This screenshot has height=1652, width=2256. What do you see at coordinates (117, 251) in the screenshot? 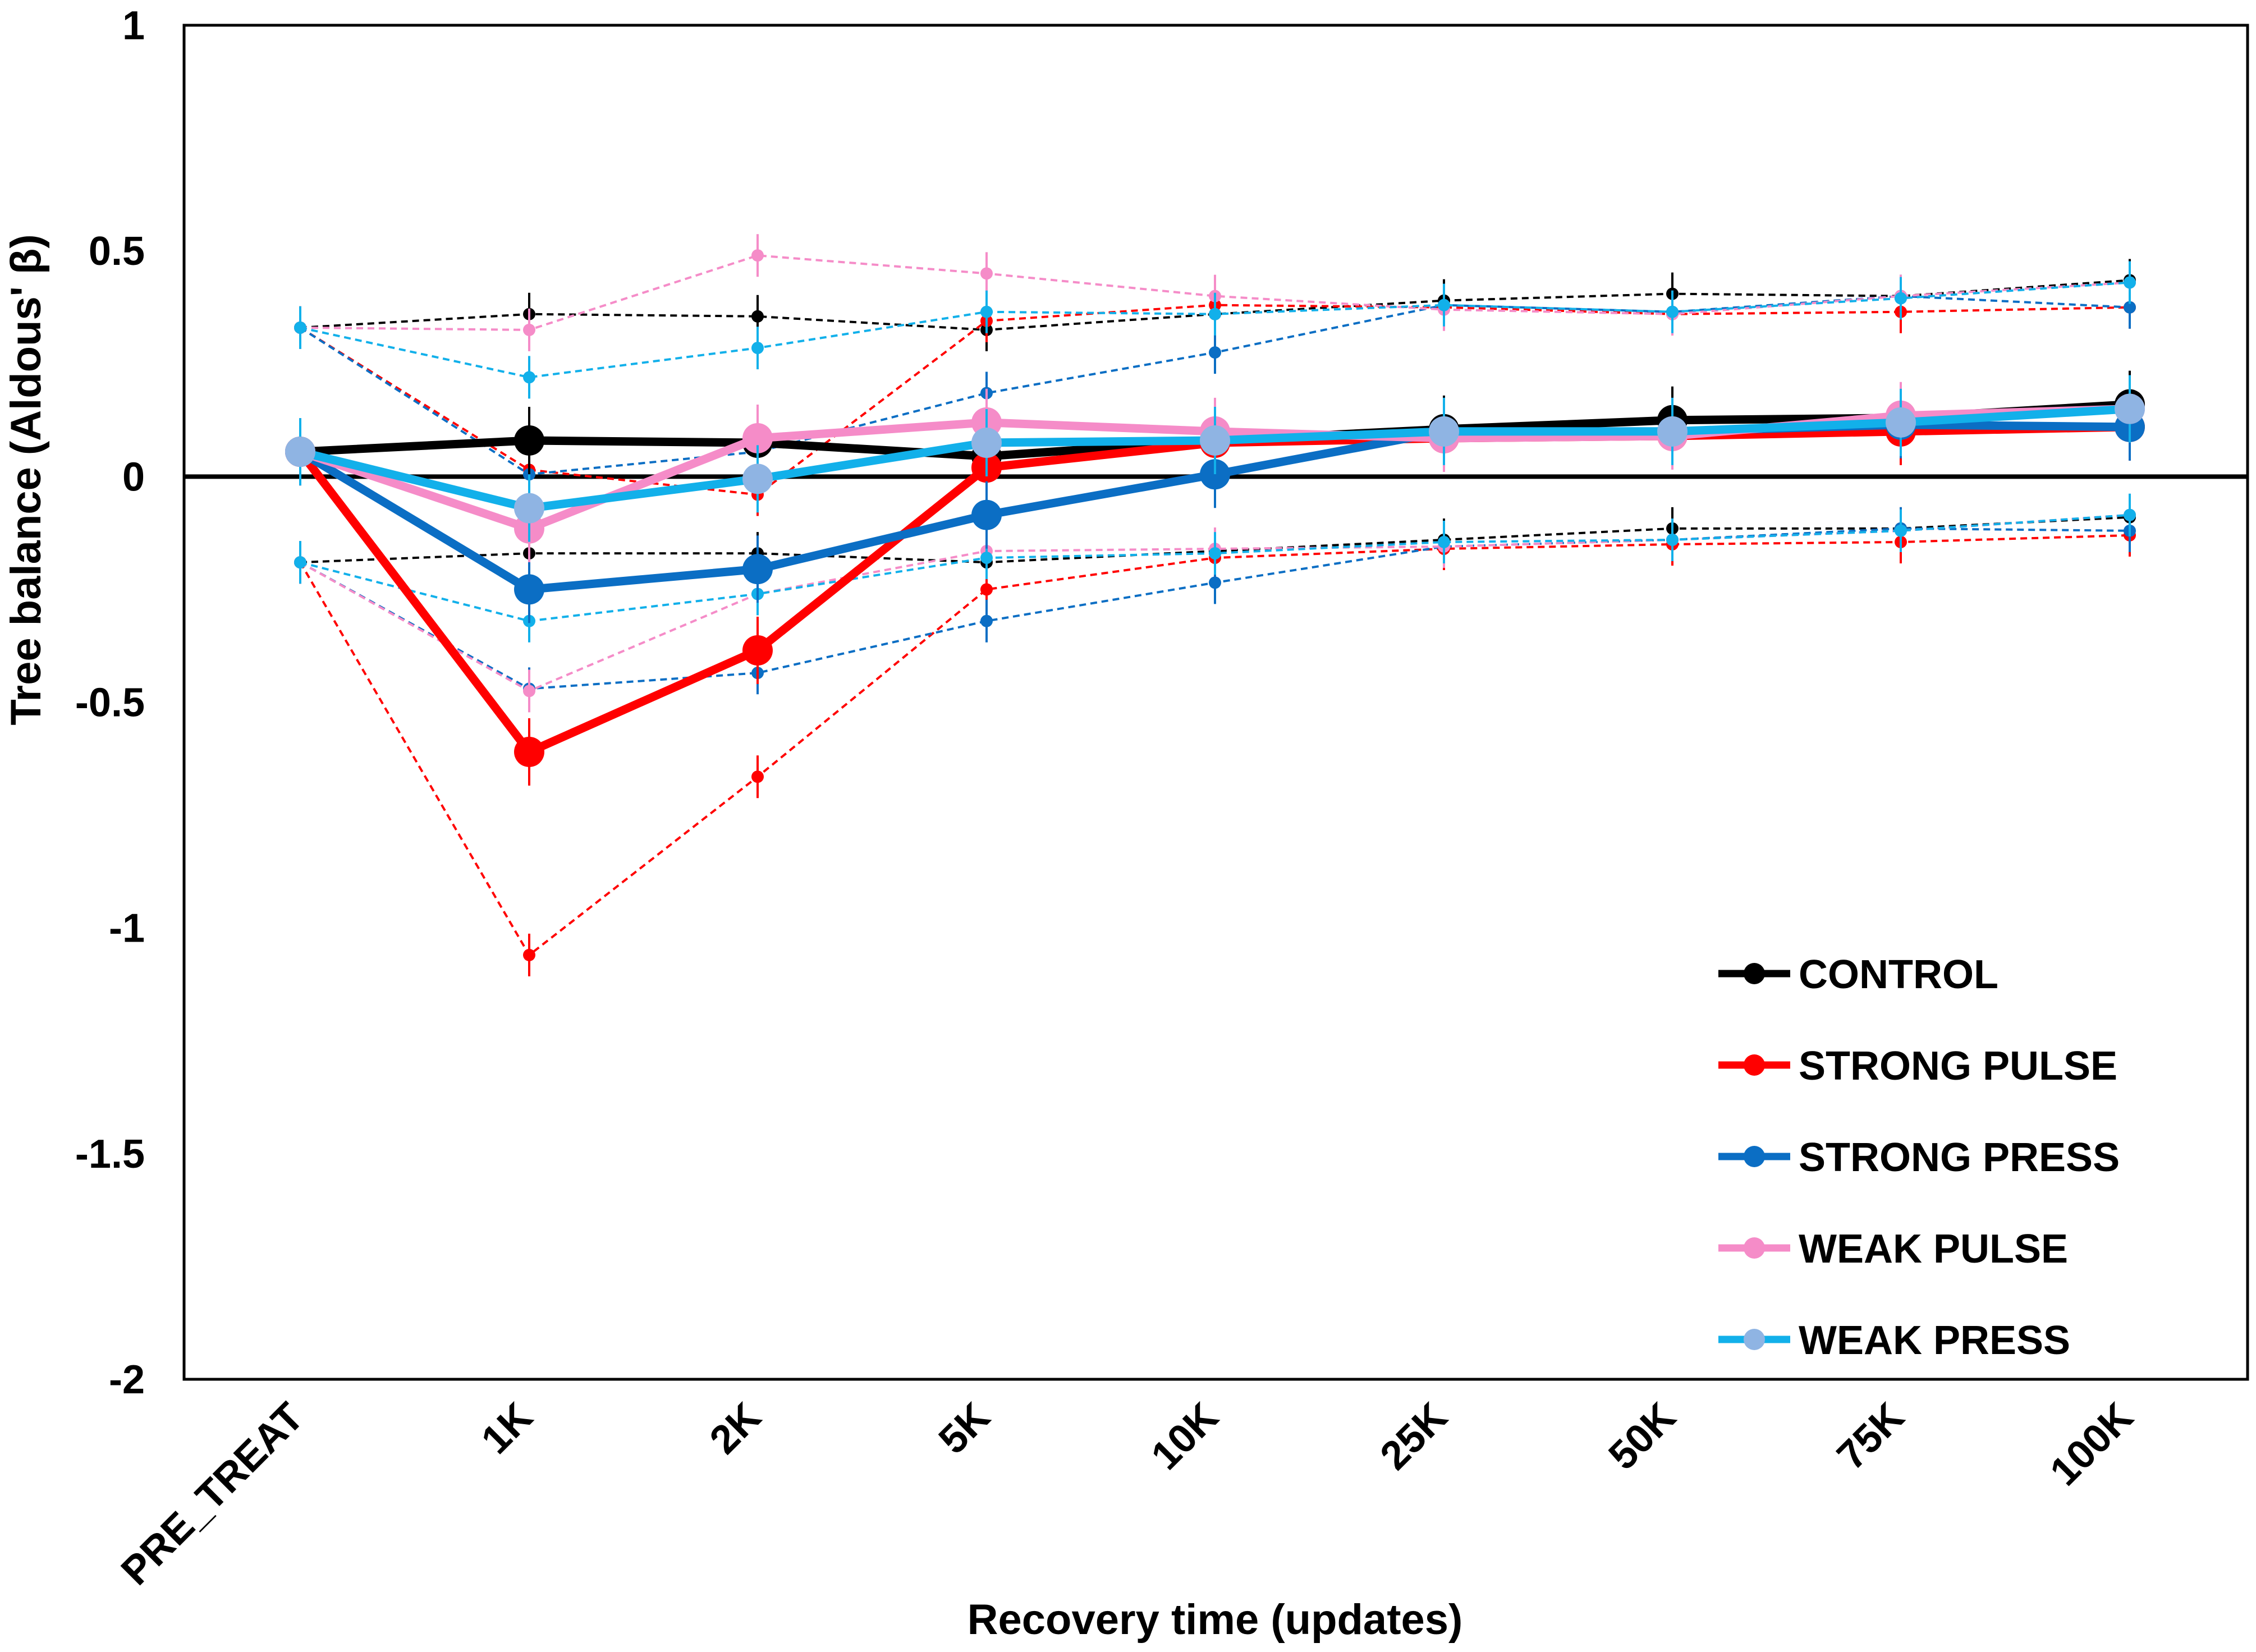
I see `y-tick-label: 0.5` at bounding box center [117, 251].